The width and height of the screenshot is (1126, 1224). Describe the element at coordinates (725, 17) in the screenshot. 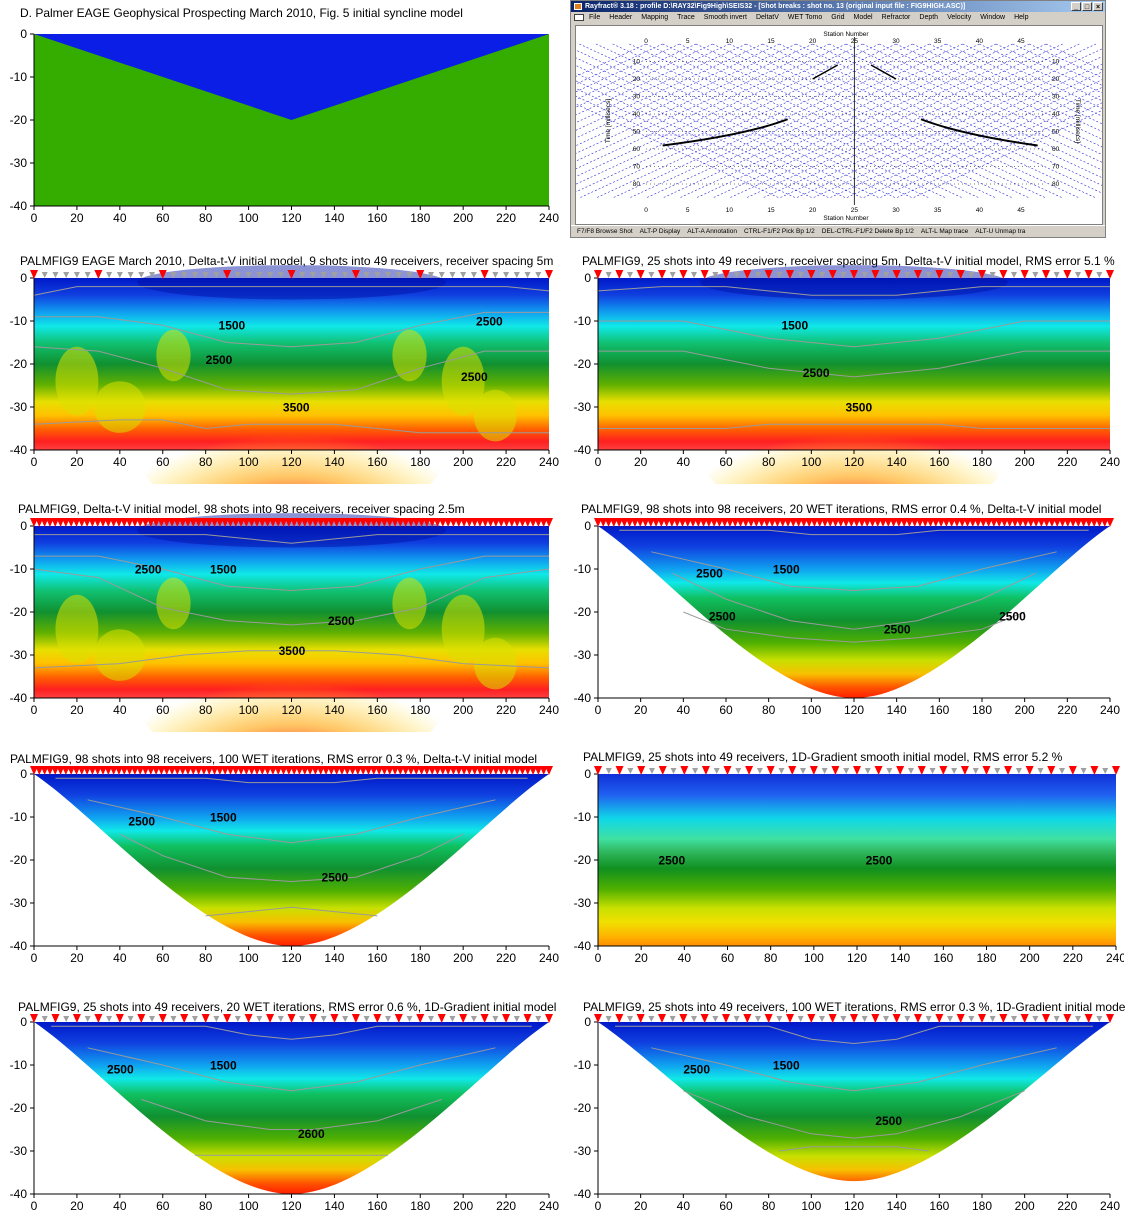

I see `menu-smooth-invert: Smooth invert` at that location.